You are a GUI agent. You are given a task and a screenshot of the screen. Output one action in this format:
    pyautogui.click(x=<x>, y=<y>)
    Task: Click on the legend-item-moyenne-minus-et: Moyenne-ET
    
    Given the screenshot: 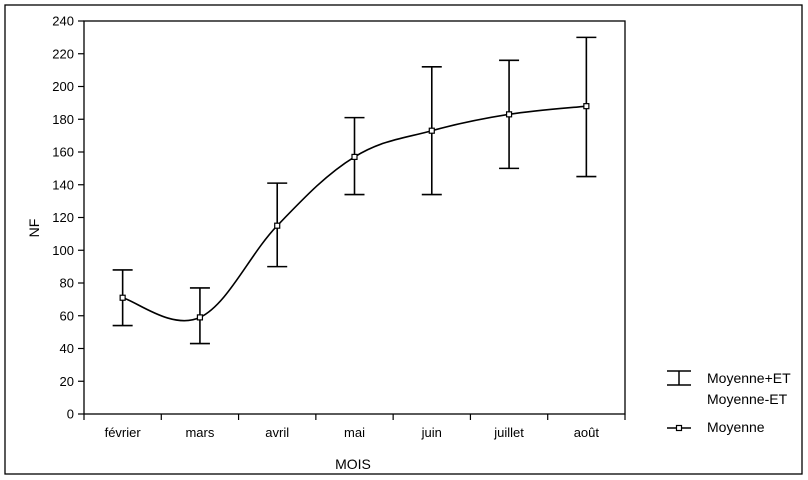 What is the action you would take?
    pyautogui.click(x=747, y=399)
    